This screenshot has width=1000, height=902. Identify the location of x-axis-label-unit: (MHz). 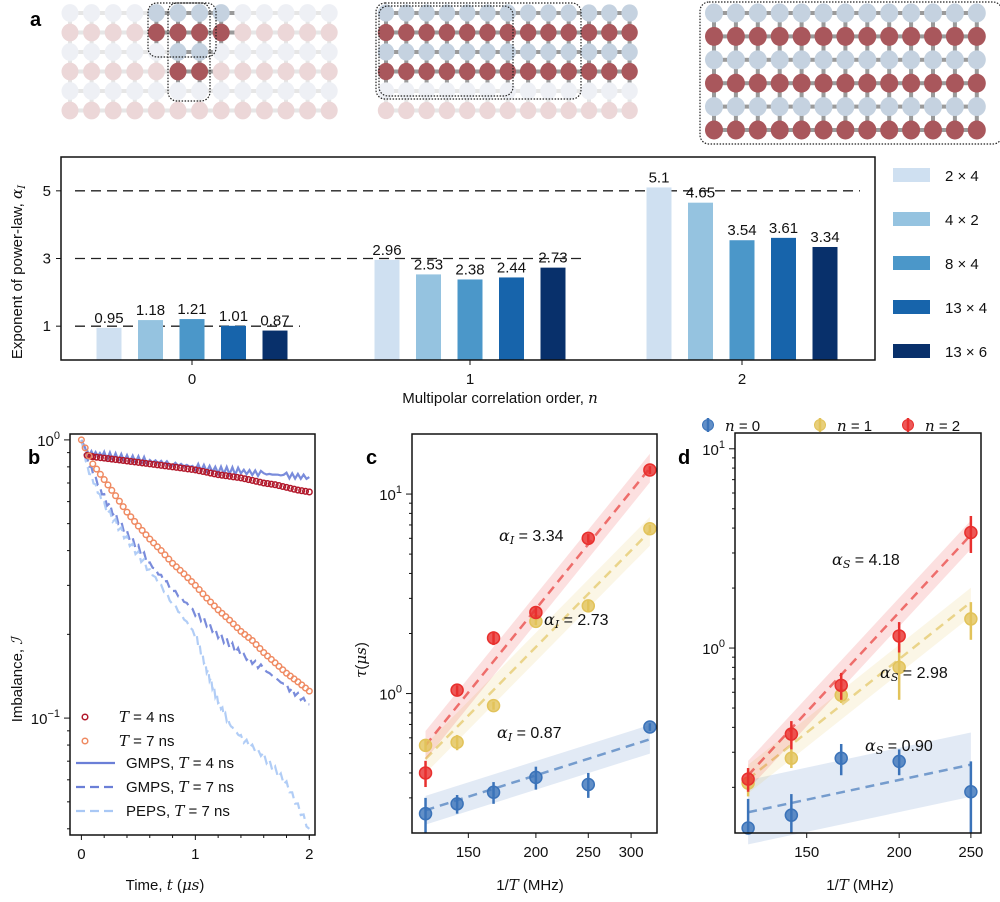
(871, 885).